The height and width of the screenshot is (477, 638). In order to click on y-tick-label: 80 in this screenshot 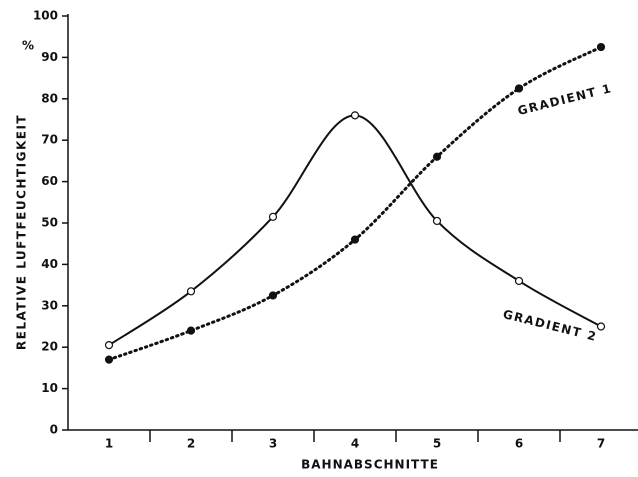, I will do `click(49, 98)`.